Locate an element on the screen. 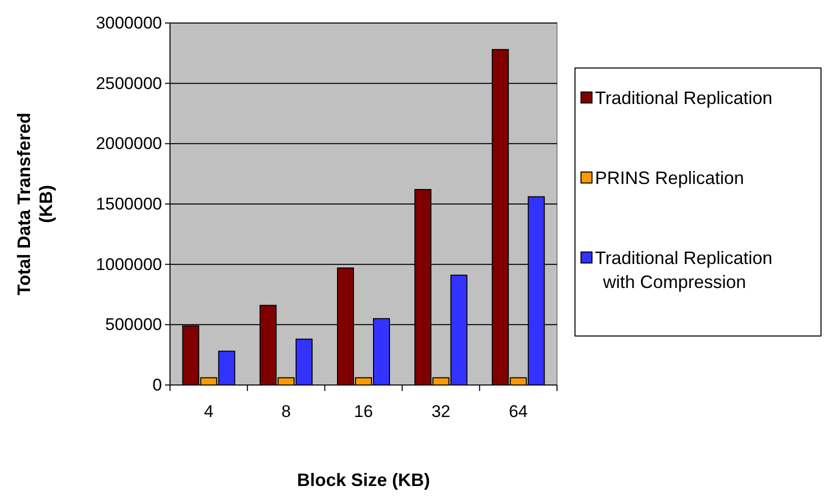 The image size is (827, 502). x-tick-label: 64 is located at coordinates (518, 411).